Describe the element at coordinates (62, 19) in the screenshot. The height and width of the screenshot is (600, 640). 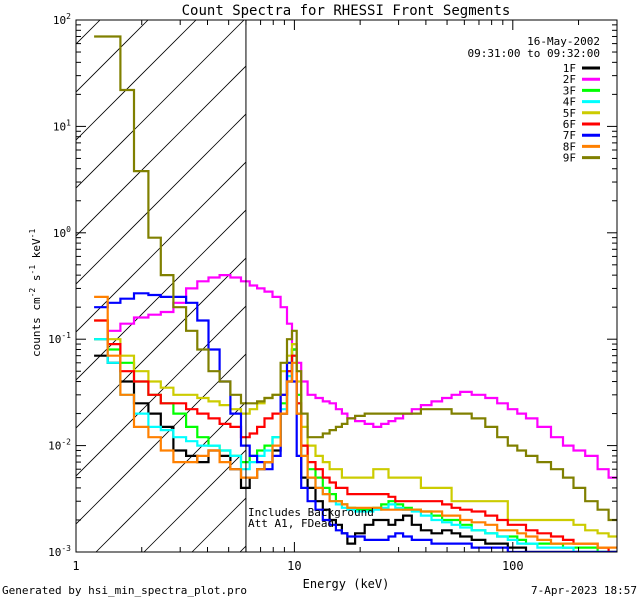
I see `y-tick-label: 10²` at that location.